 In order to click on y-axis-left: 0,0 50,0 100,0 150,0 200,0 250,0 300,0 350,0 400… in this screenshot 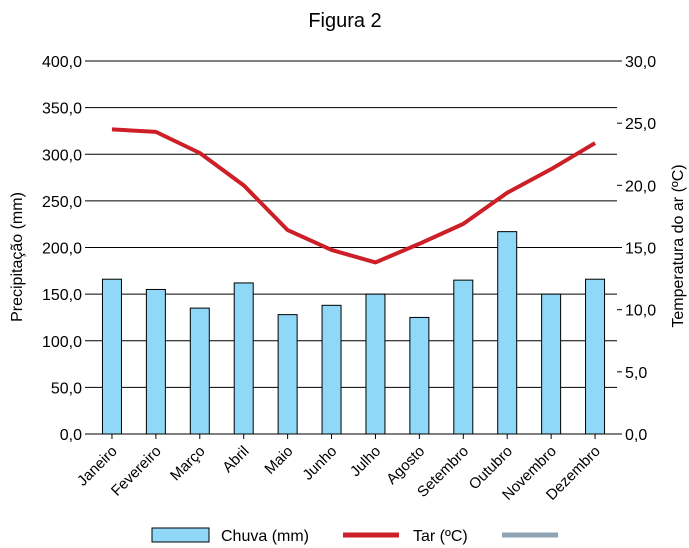, I will do `click(66, 249)`.